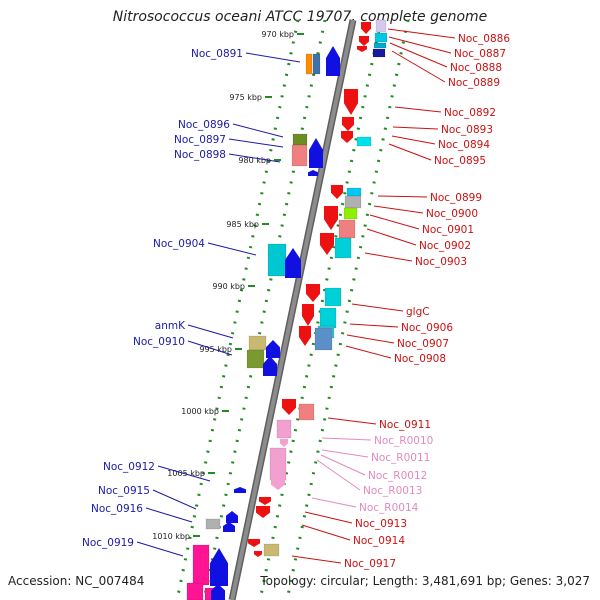  Describe the element at coordinates (231, 128) in the screenshot. I see `gene-label-noc-0896: Noc_0896` at that location.